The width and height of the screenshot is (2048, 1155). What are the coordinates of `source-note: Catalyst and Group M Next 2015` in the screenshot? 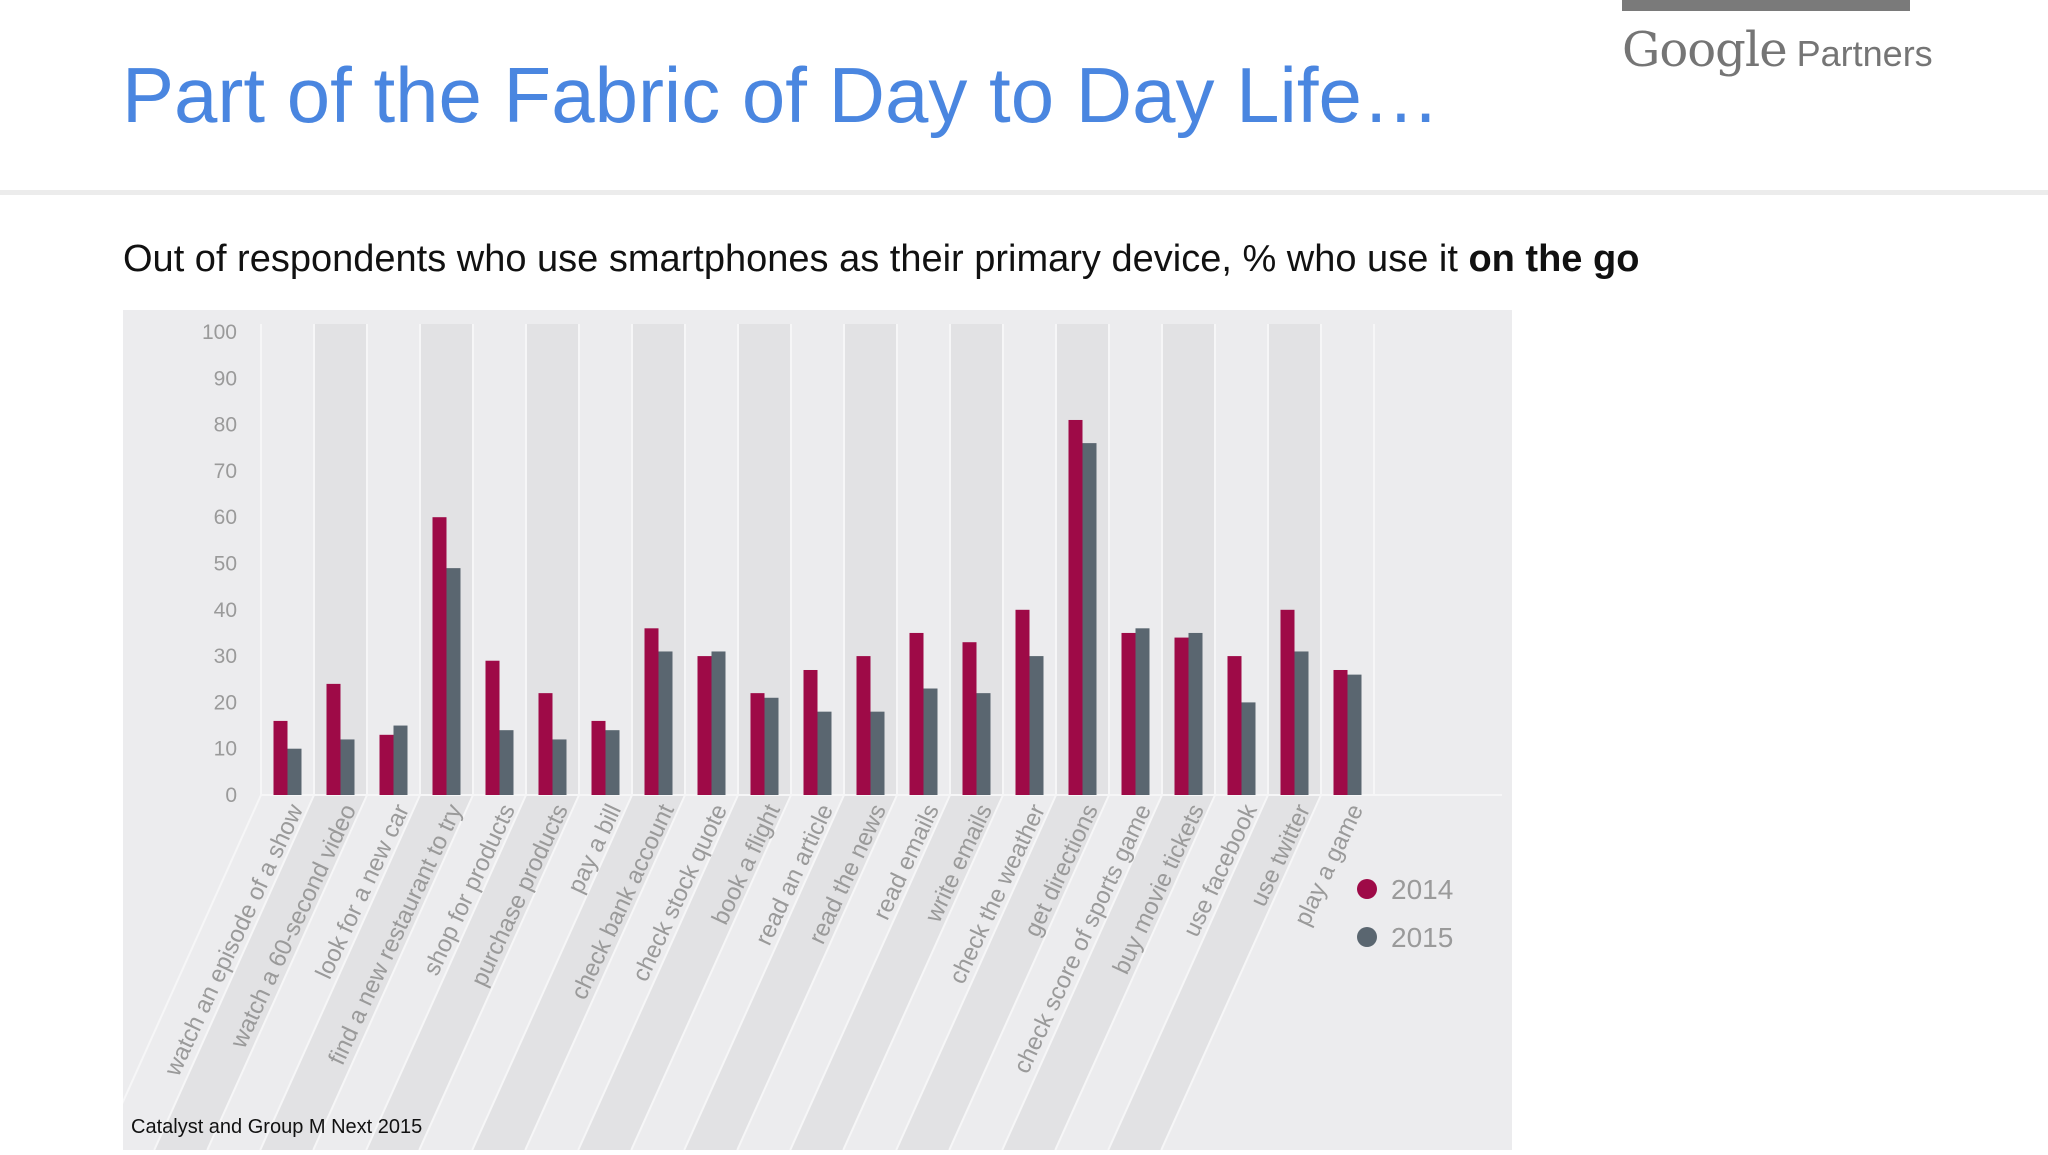 It's located at (277, 1127).